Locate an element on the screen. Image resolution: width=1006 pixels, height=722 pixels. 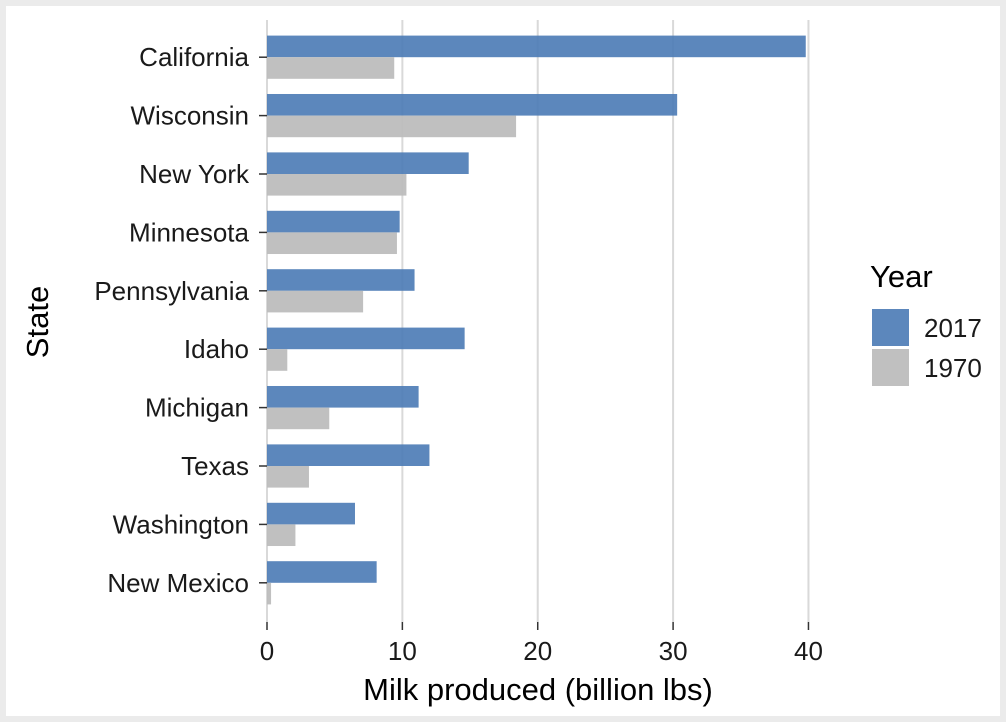
legend-label-1970: 1970 is located at coordinates (953, 368).